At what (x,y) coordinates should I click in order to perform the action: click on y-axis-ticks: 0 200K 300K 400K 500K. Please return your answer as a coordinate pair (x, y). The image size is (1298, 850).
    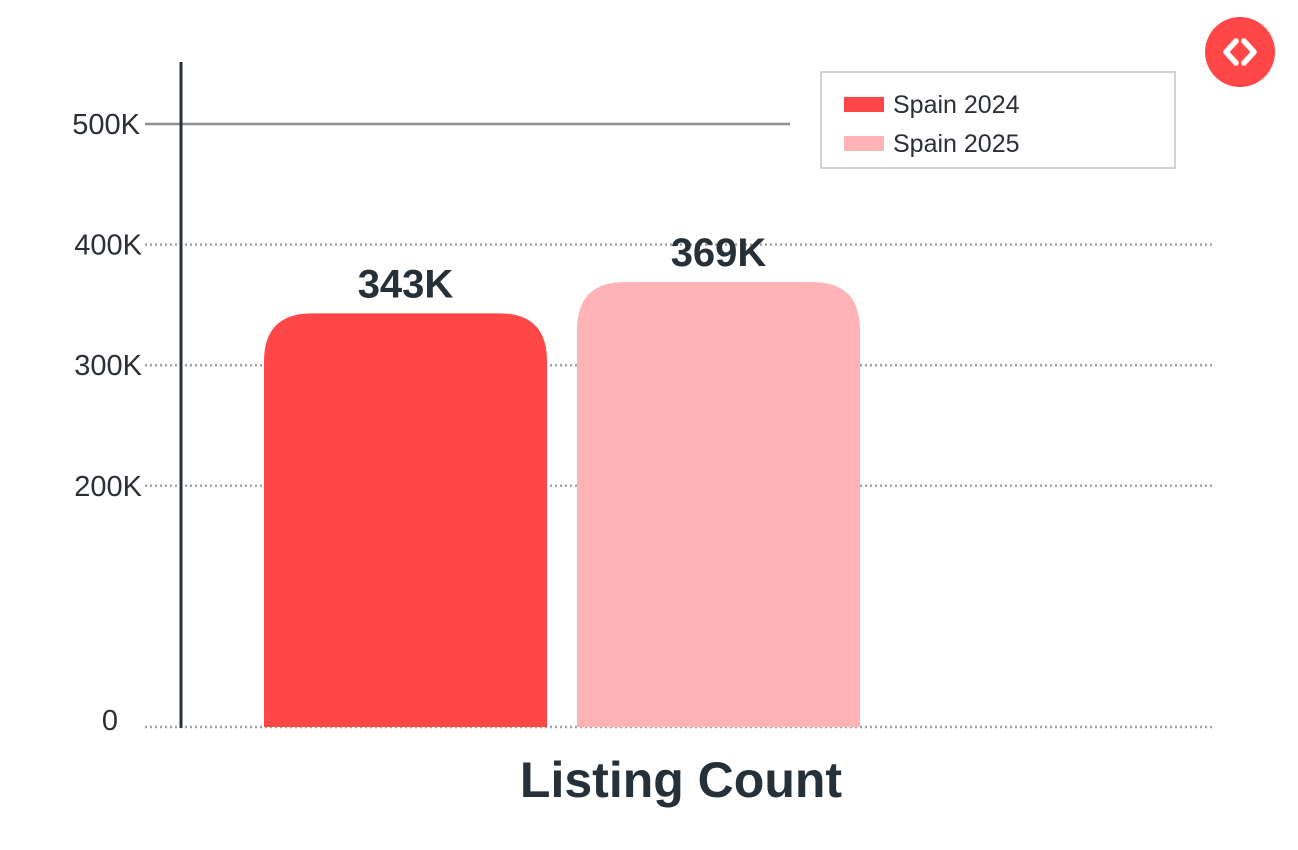
    Looking at the image, I should click on (107, 423).